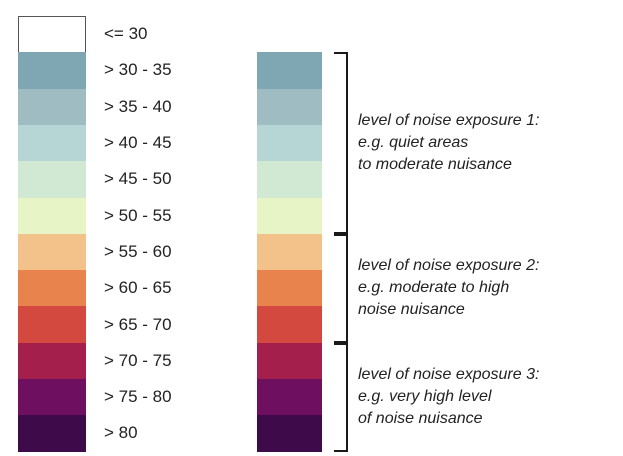  Describe the element at coordinates (411, 310) in the screenshot. I see `exposure-group-line: noise nuisance` at that location.